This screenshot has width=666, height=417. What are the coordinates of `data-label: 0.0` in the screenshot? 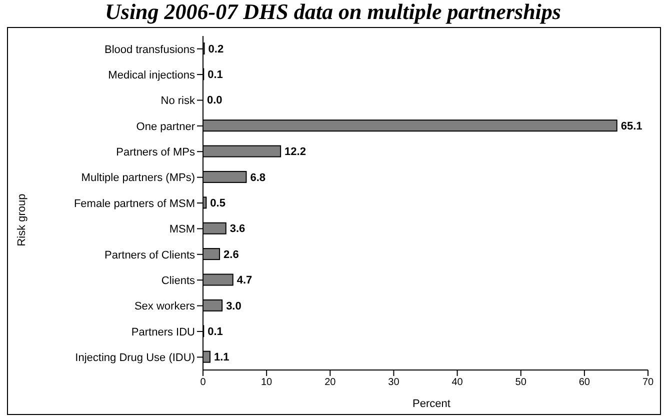 It's located at (214, 100).